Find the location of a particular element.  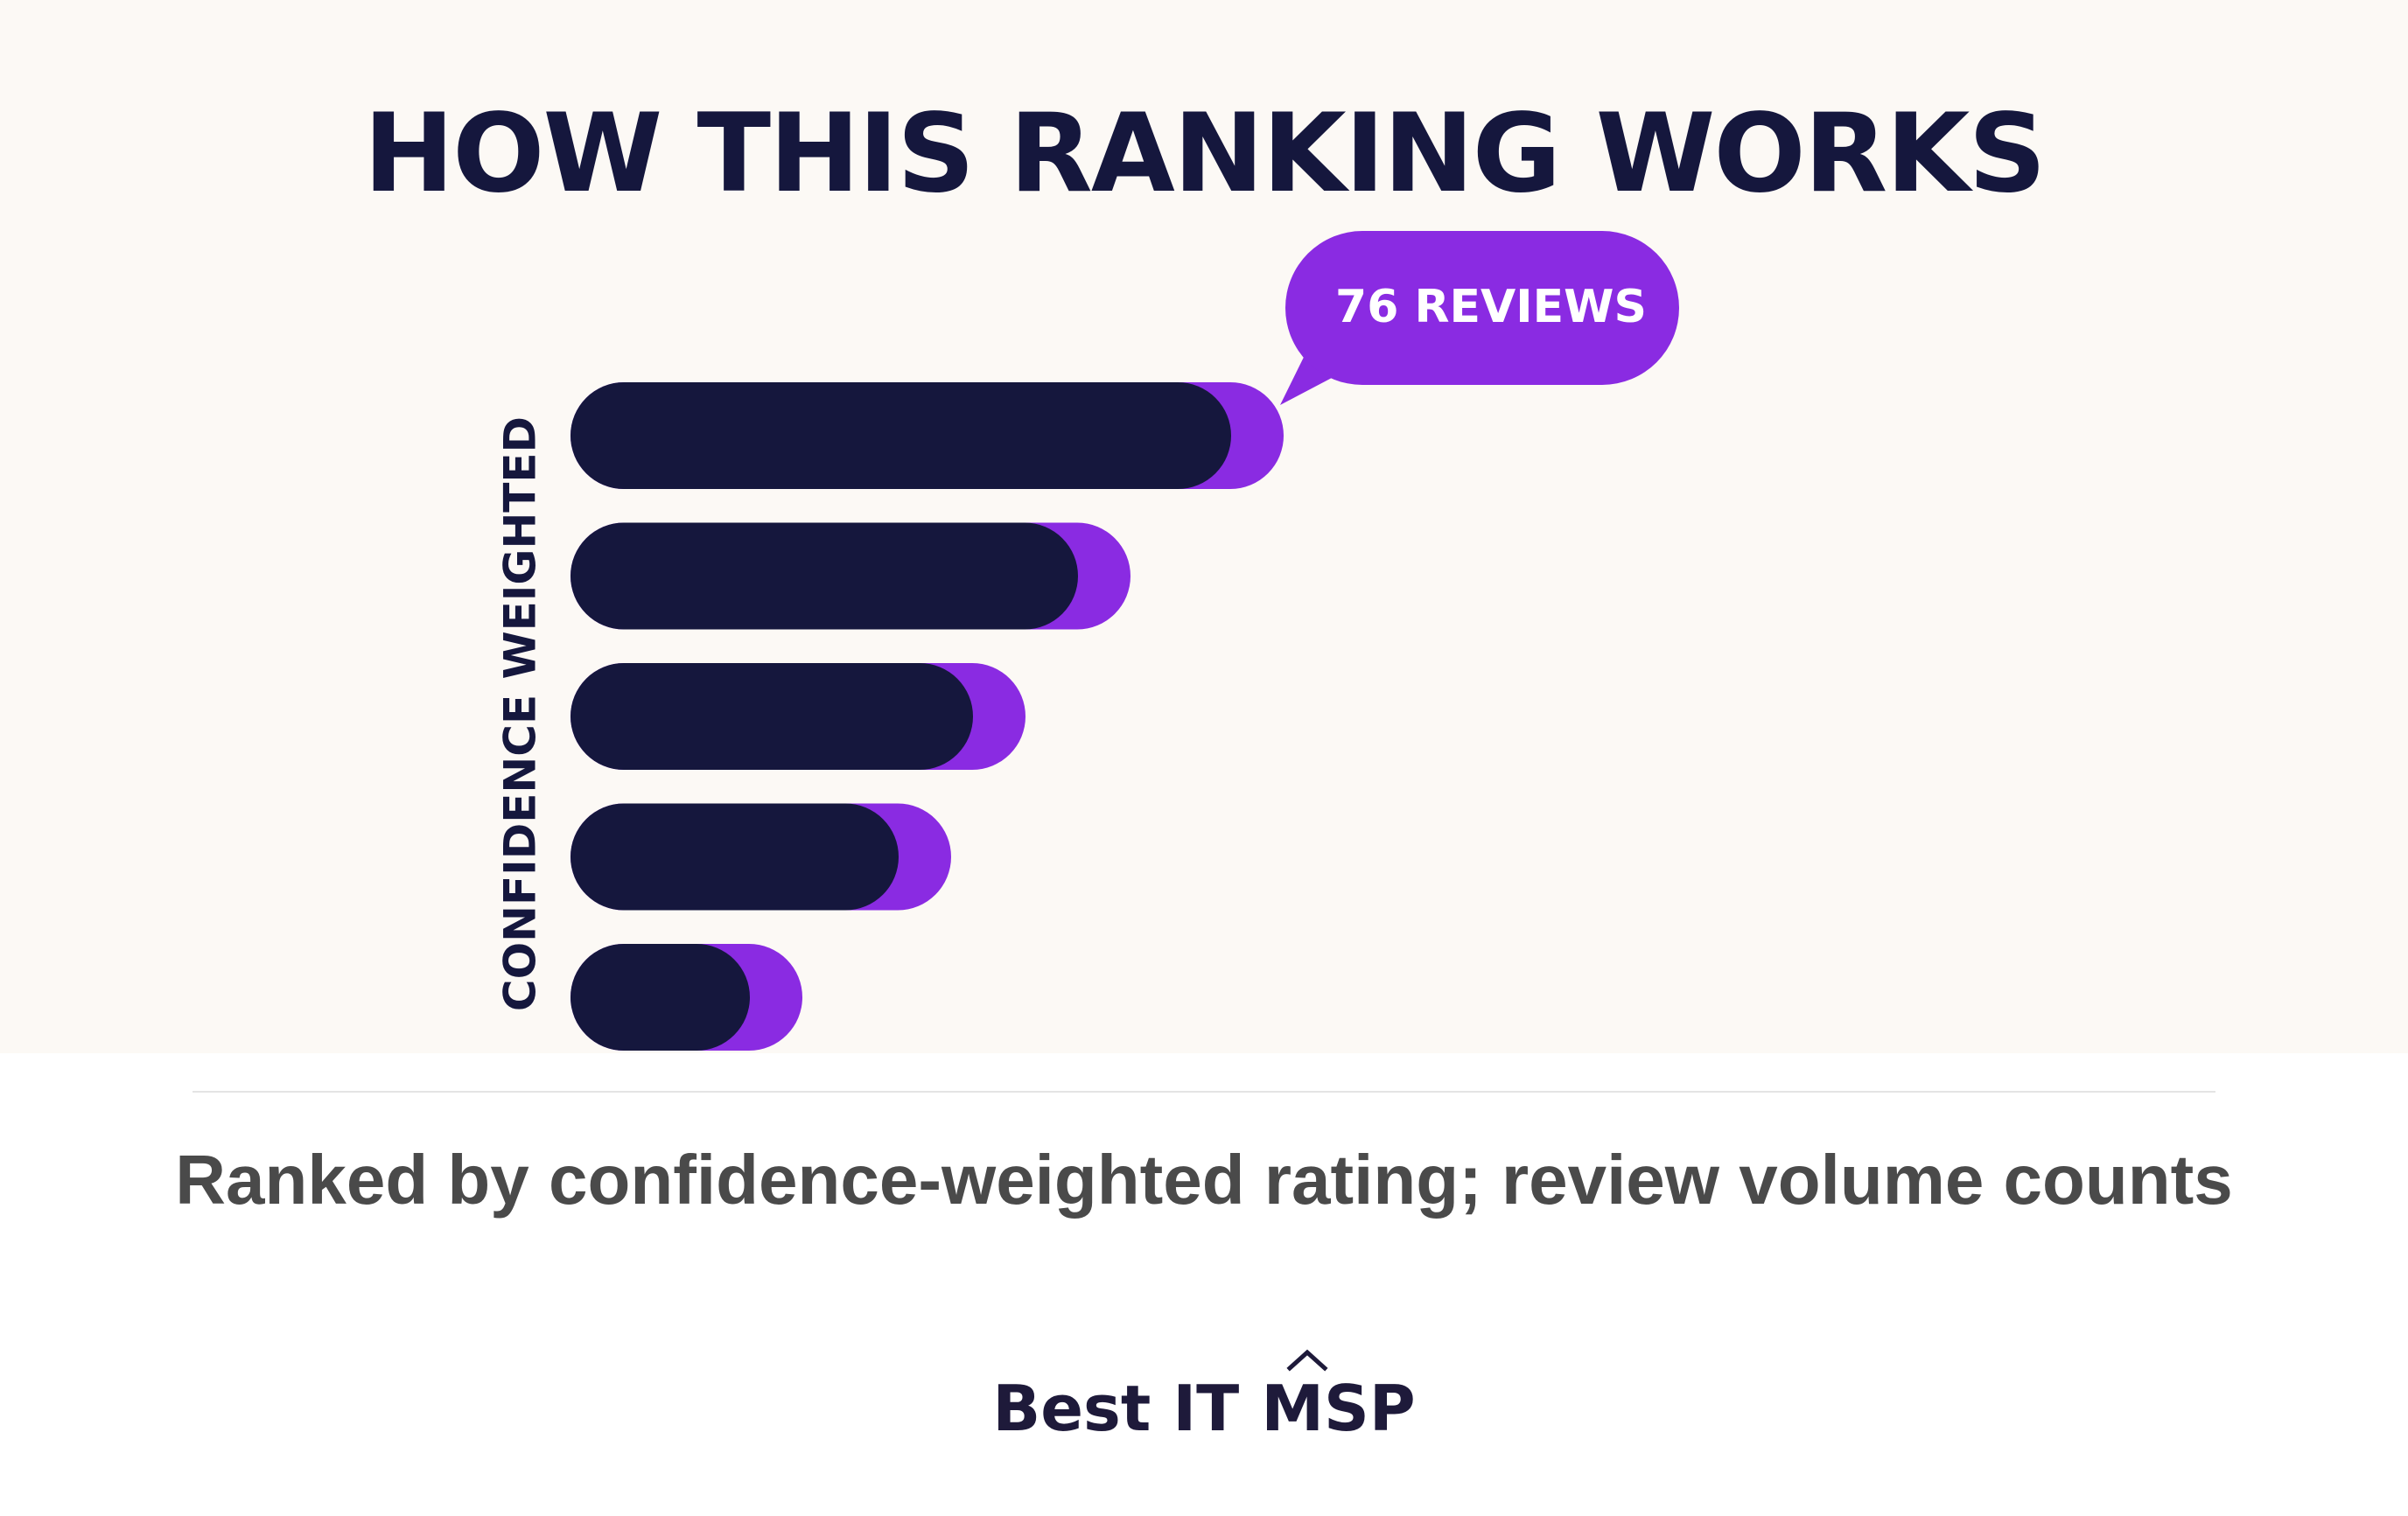

callout-label: 76 REVIEWS is located at coordinates (1491, 307).